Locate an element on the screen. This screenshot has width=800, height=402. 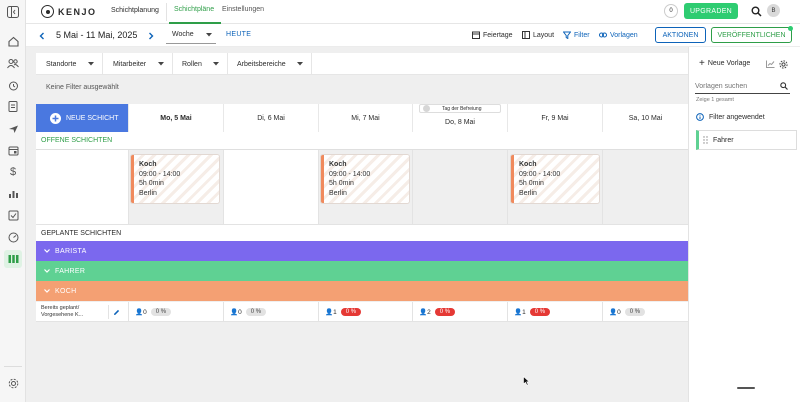
tab-schichtplaene: Schichtpläne is located at coordinates (195, 12).